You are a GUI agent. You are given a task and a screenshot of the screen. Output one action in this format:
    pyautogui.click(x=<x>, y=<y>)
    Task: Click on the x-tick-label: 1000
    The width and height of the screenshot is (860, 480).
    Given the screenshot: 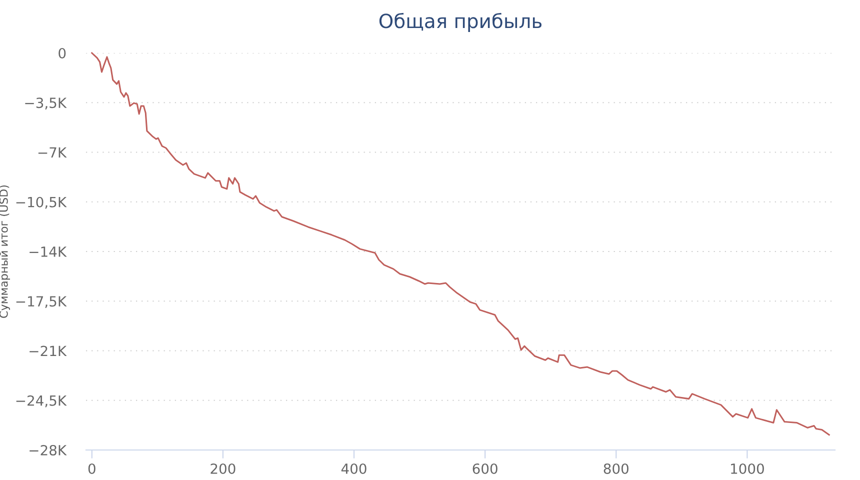 What is the action you would take?
    pyautogui.click(x=747, y=468)
    